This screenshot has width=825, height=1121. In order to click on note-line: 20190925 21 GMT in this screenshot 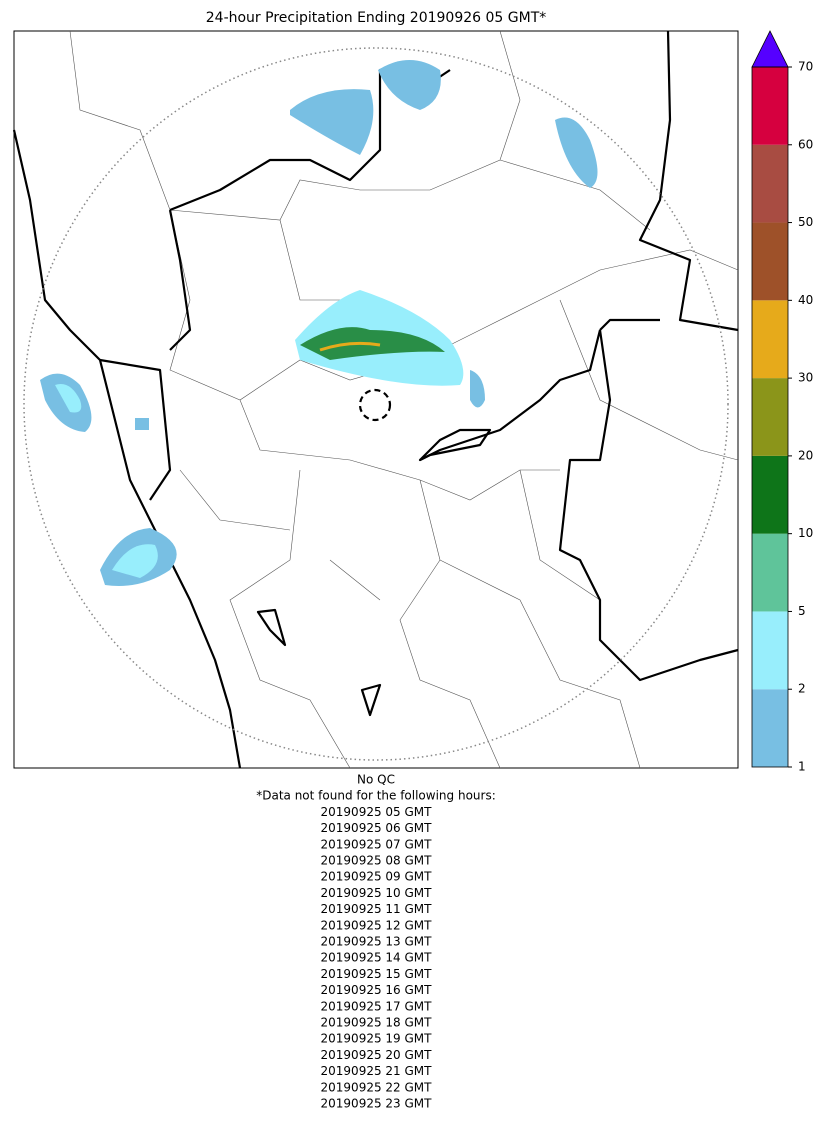, I will do `click(377, 1071)`.